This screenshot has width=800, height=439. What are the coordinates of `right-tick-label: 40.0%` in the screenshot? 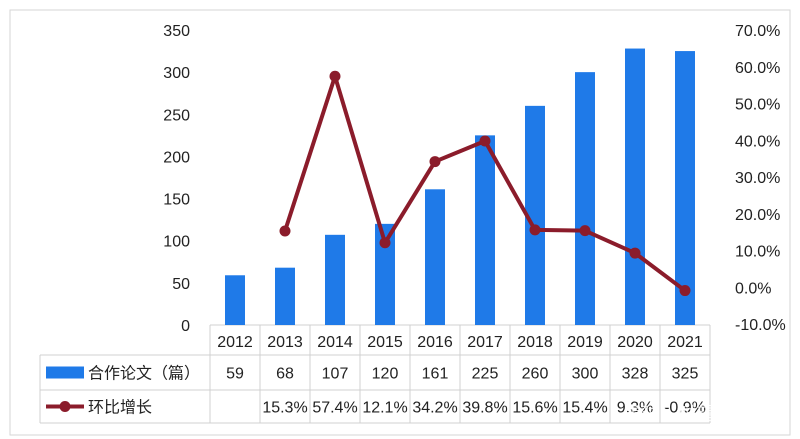 It's located at (757, 141).